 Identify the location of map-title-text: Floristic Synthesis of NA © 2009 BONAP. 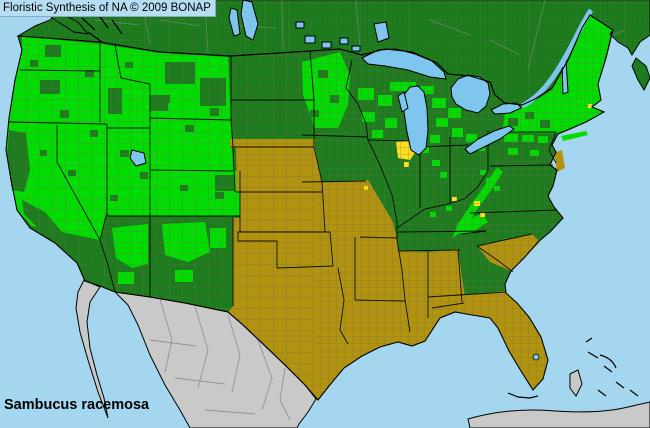
(107, 8).